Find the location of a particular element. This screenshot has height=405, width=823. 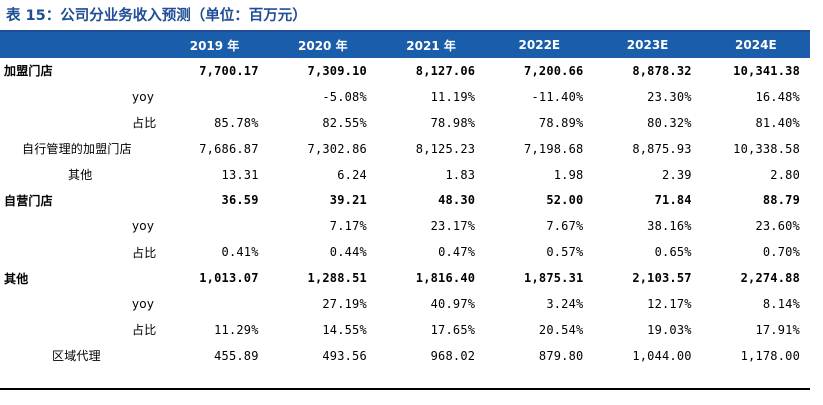

table-cell: 20.54% is located at coordinates (561, 329).